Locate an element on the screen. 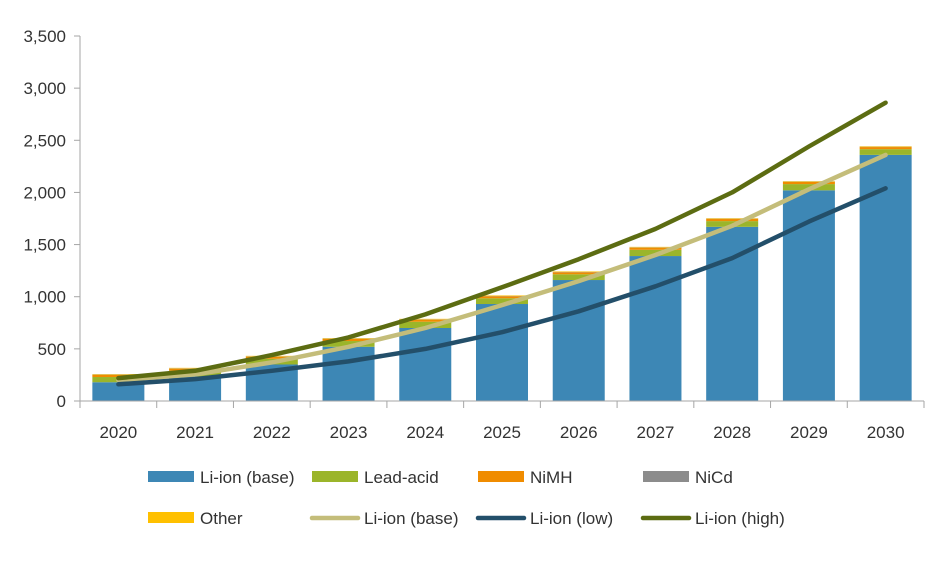 This screenshot has width=936, height=580. bar-lead-acid-2023 is located at coordinates (348, 344).